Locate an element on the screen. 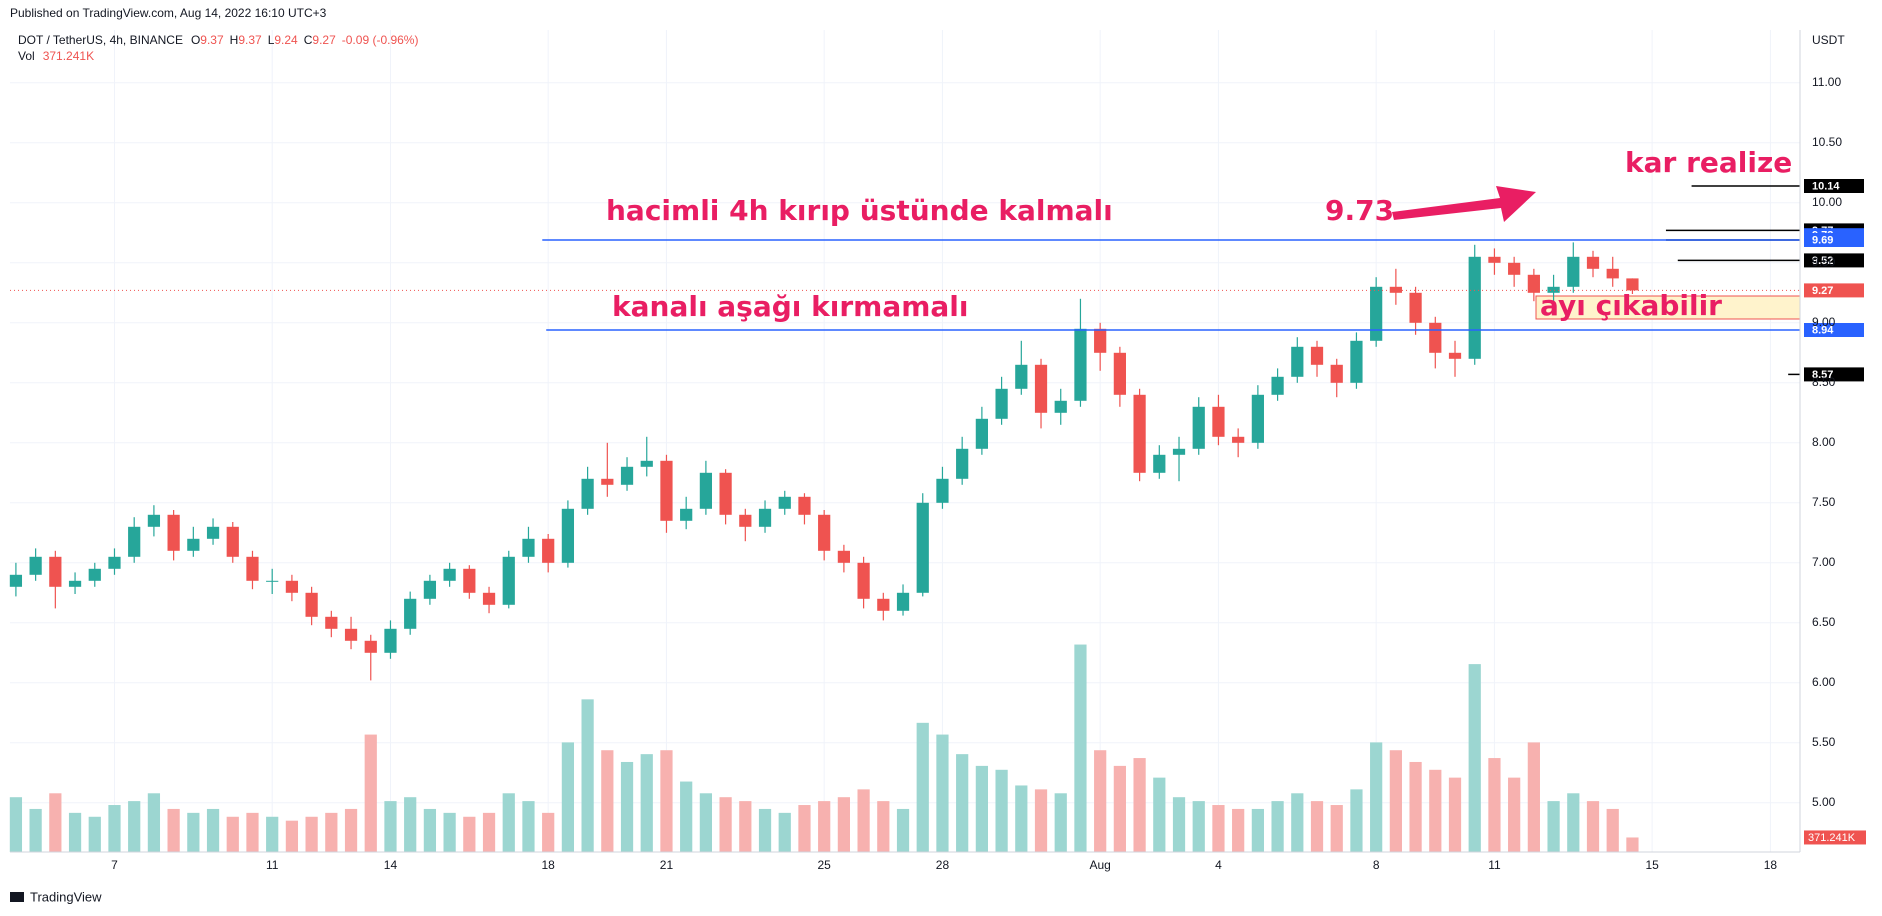 Image resolution: width=1882 pixels, height=916 pixels. ohlc-value: 9.37 is located at coordinates (212, 40).